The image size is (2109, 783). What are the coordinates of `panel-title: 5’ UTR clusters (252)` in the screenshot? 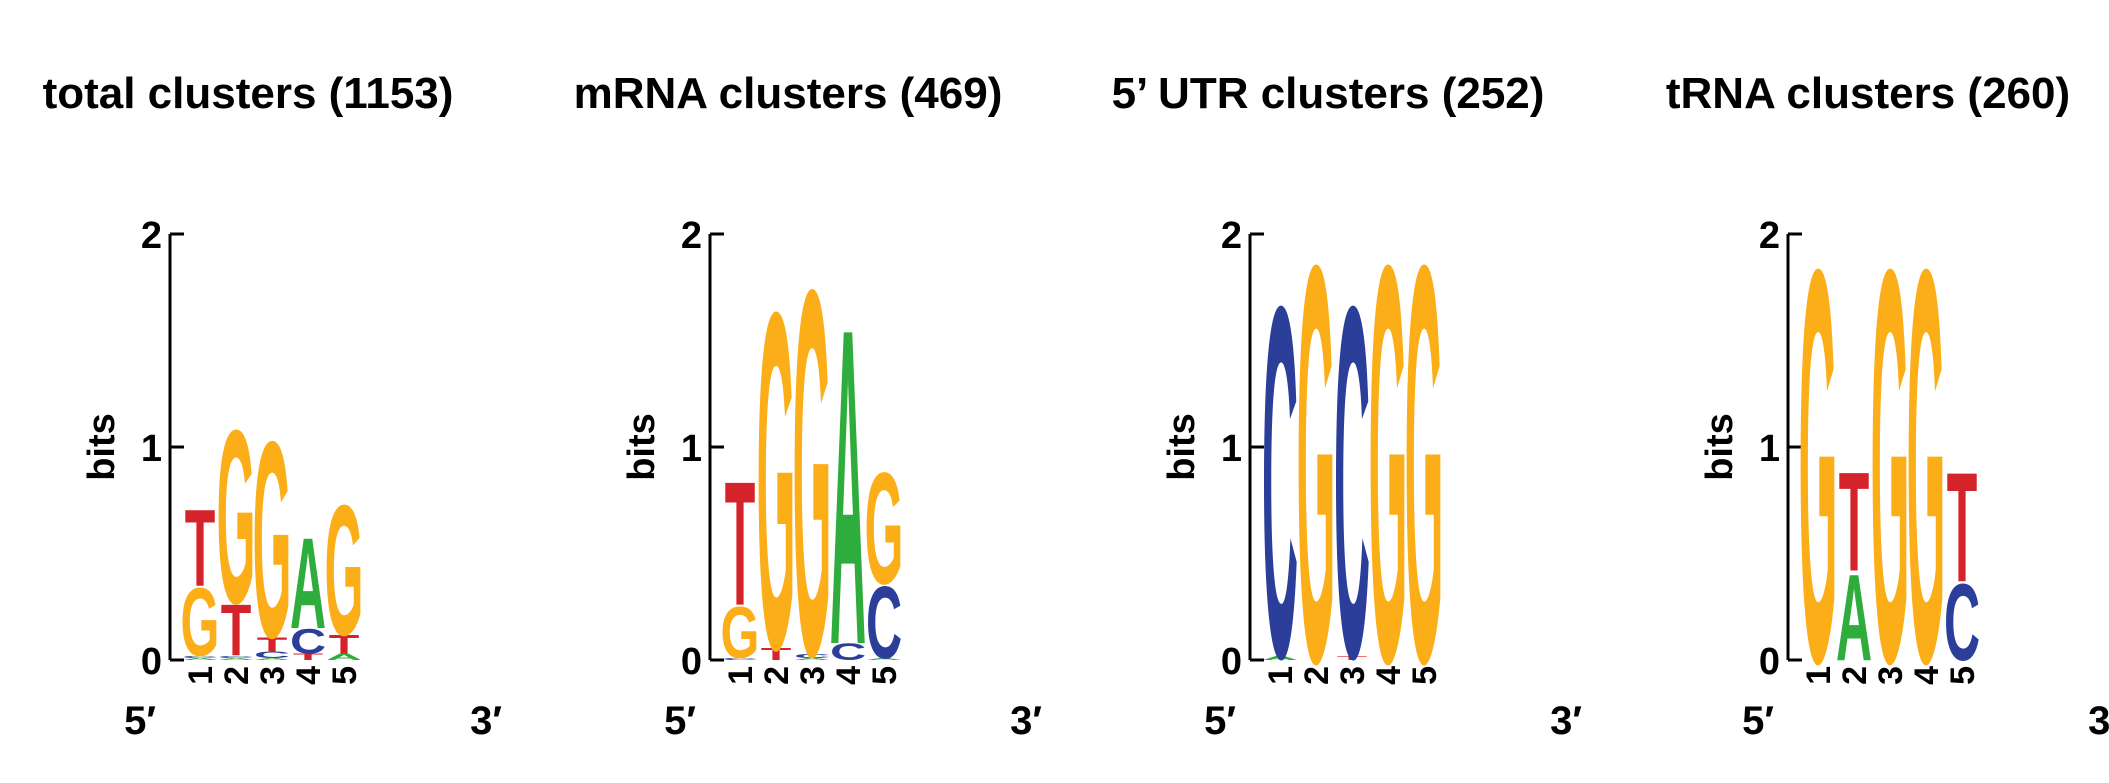 It's located at (1328, 93).